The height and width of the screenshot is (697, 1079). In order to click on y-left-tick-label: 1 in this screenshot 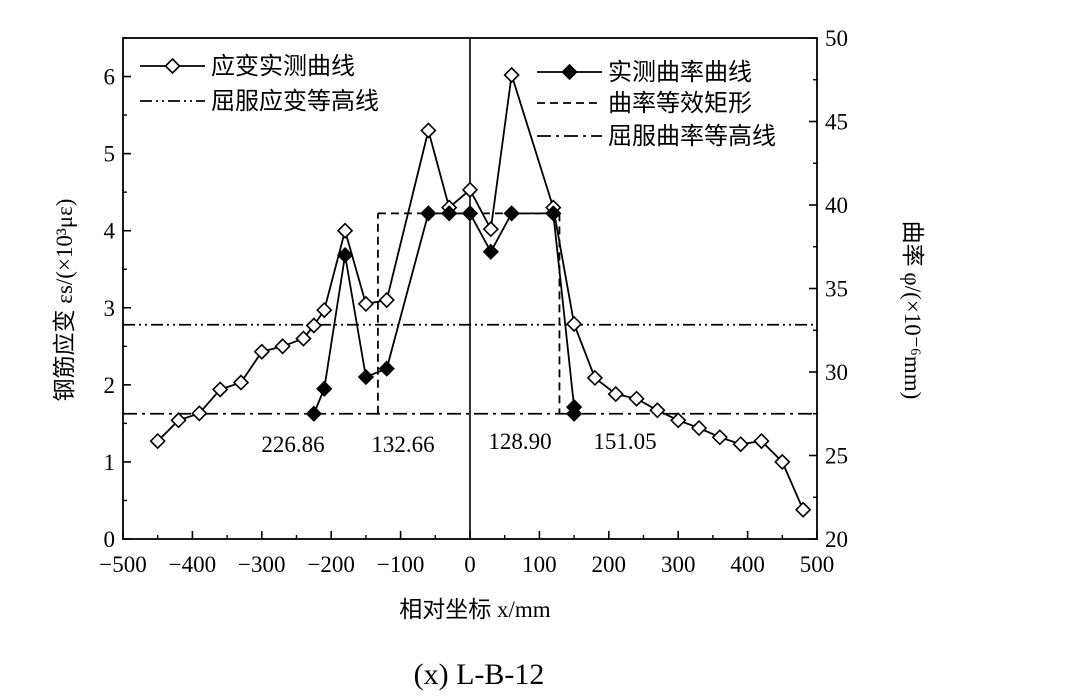, I will do `click(110, 462)`.